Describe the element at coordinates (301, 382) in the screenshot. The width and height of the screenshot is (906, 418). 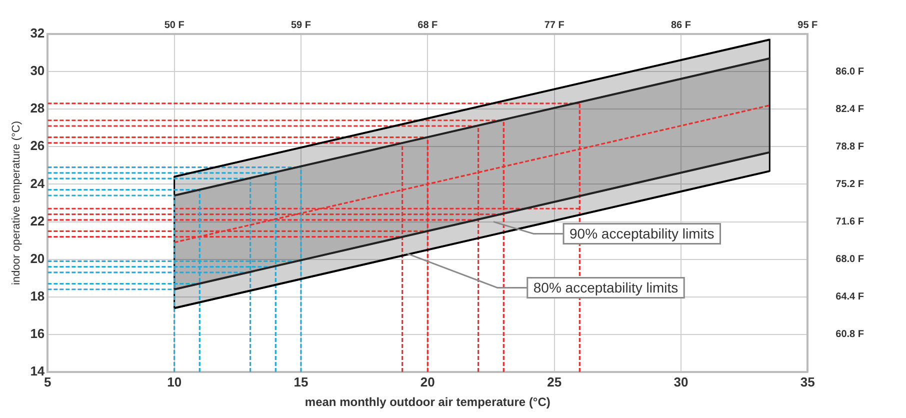
I see `x-tick-label: 15` at that location.